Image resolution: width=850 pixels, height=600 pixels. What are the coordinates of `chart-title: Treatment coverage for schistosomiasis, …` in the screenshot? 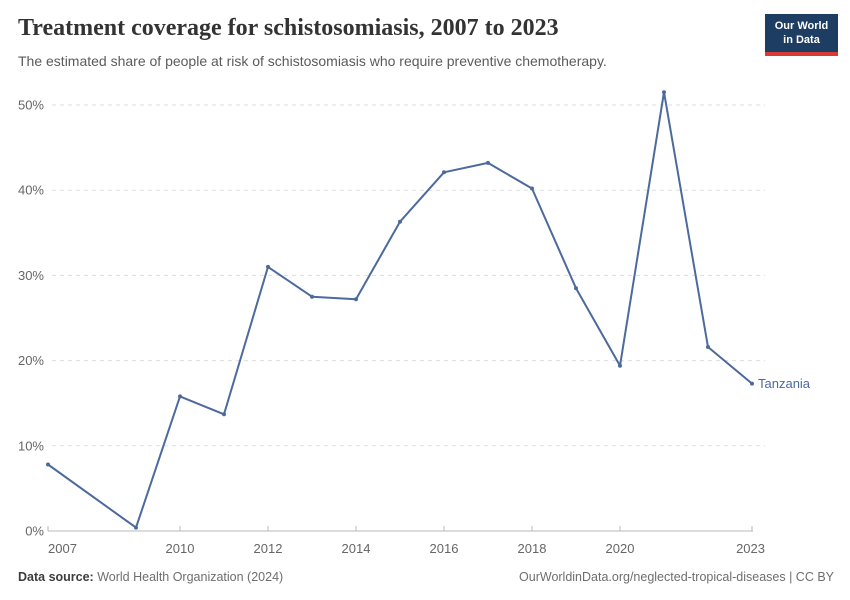 It's located at (288, 28).